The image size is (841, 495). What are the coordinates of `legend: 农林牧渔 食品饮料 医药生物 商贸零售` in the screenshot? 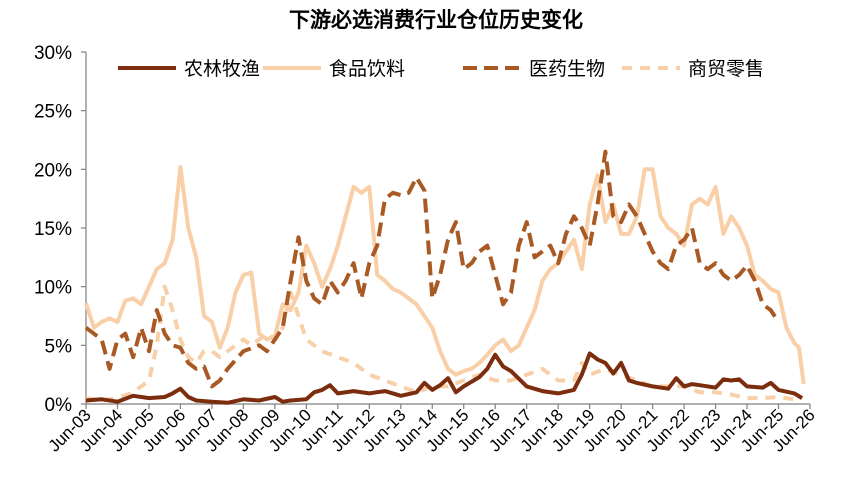 It's located at (441, 69).